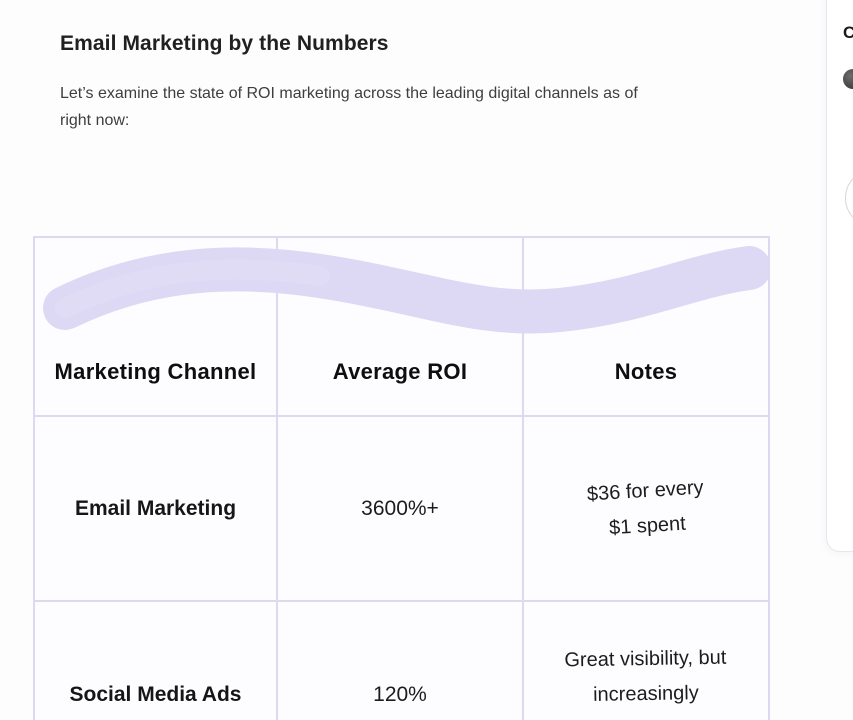 This screenshot has width=853, height=720. What do you see at coordinates (839, 276) in the screenshot?
I see `side-panel: C` at bounding box center [839, 276].